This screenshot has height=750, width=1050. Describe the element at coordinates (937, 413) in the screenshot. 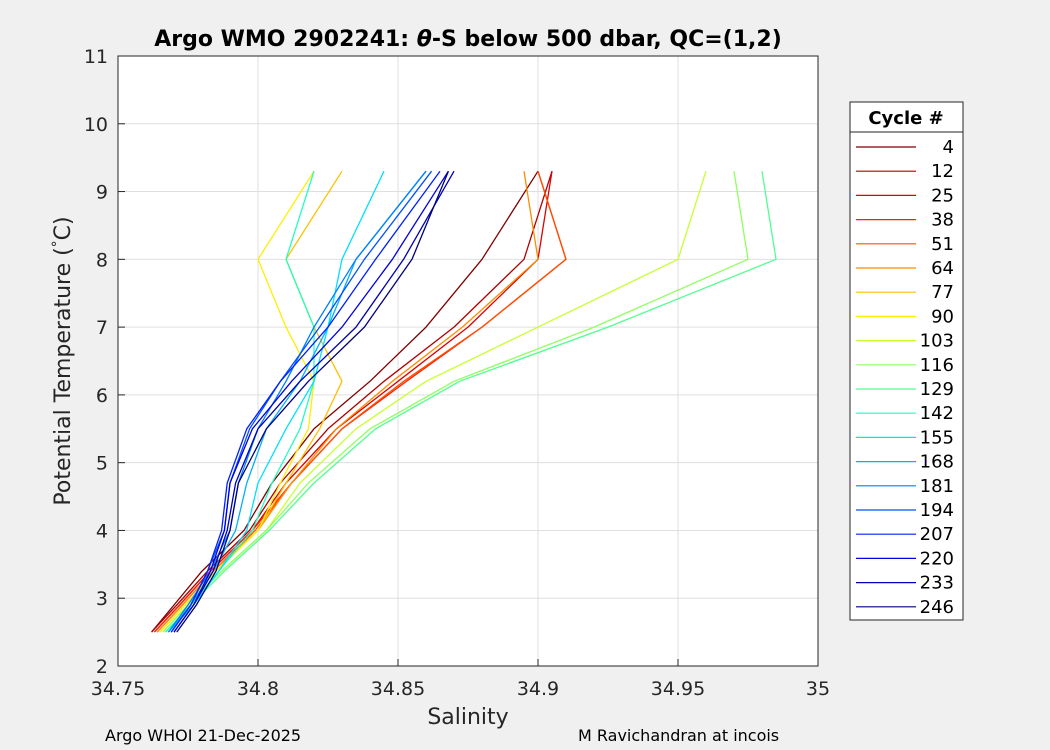

I see `legend-label: 142` at that location.